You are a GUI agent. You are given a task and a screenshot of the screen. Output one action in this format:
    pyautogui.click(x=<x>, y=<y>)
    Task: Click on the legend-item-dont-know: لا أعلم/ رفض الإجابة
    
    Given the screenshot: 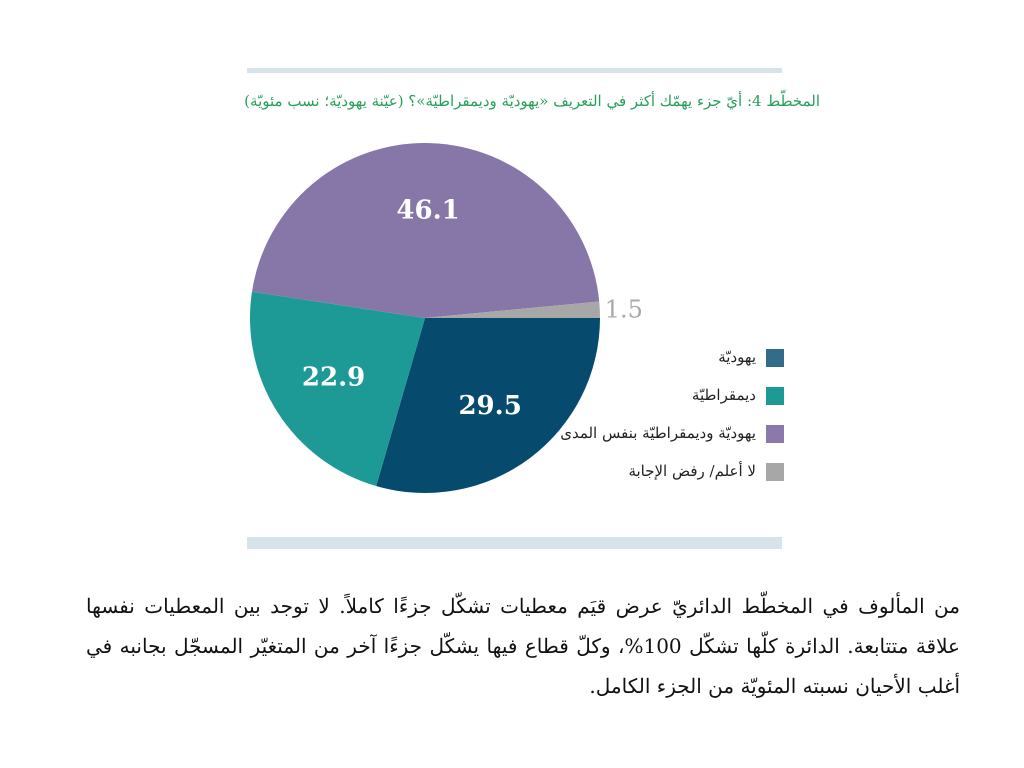 What is the action you would take?
    pyautogui.click(x=672, y=471)
    